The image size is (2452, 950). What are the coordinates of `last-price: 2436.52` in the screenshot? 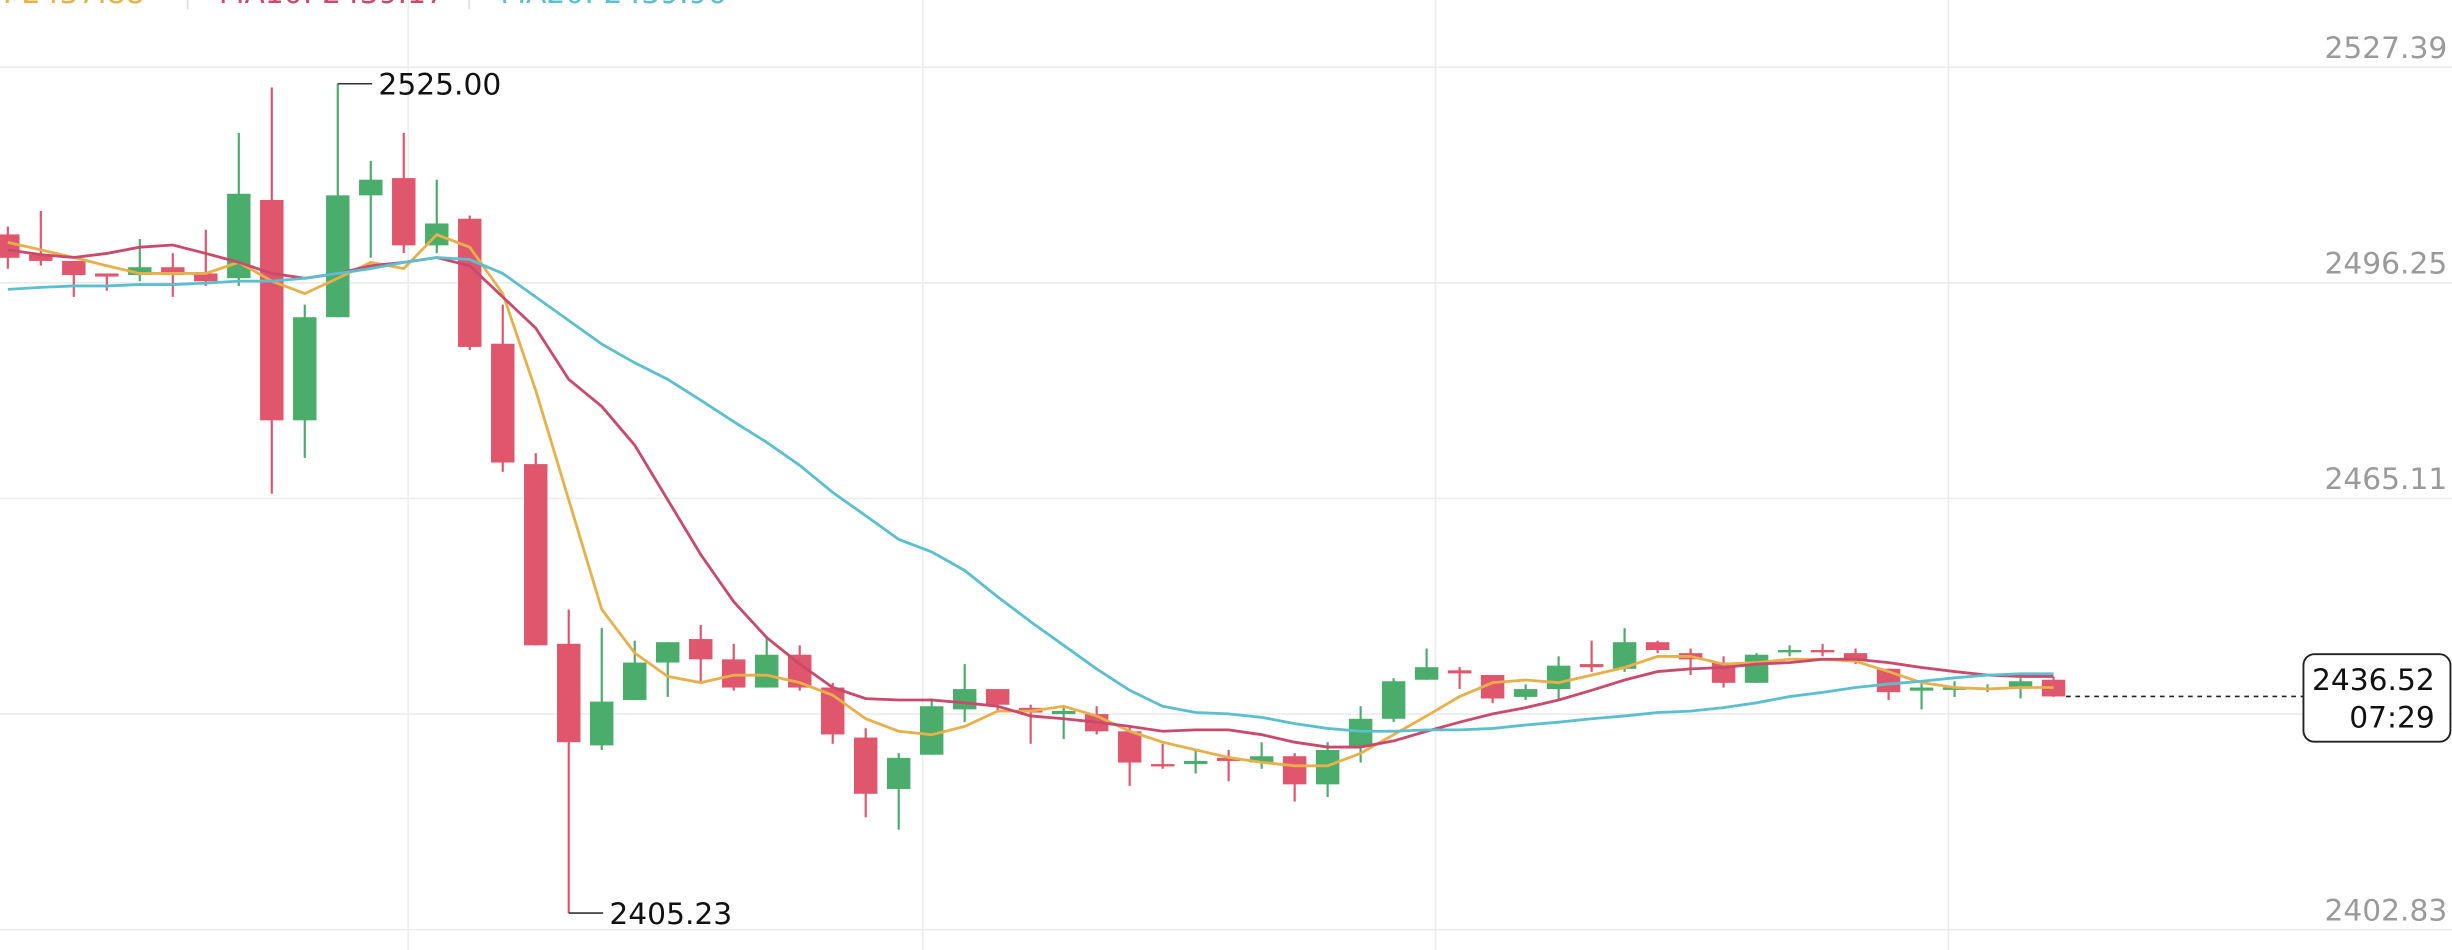 It's located at (2373, 680).